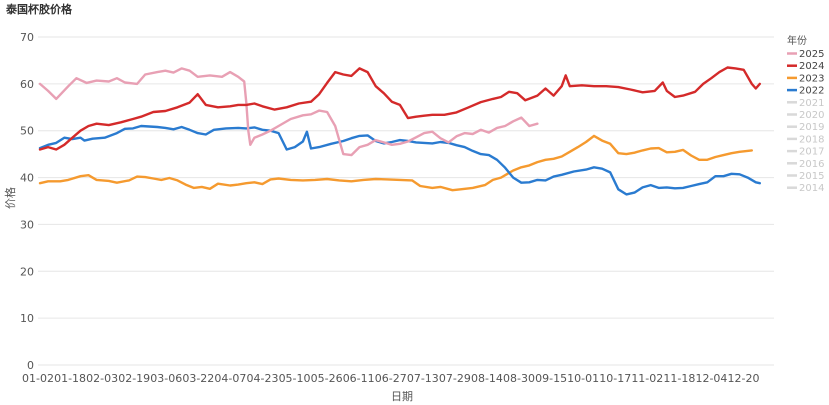 This screenshot has width=829, height=405. I want to click on x-tick-label: 08-14, so click(487, 378).